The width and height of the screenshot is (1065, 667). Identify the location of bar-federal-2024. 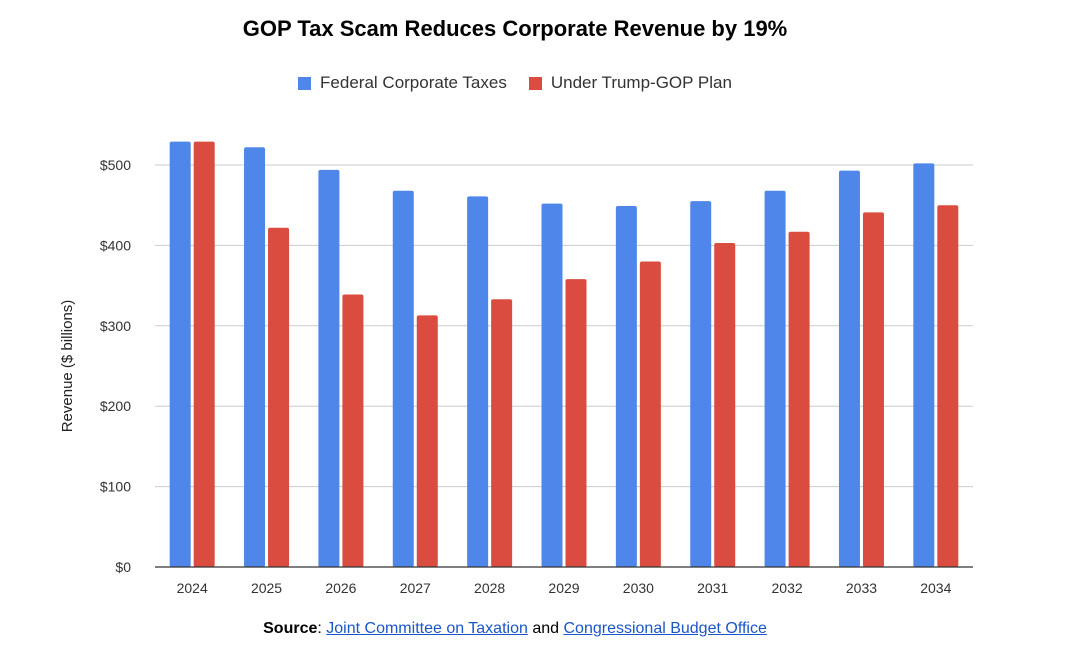
(180, 354).